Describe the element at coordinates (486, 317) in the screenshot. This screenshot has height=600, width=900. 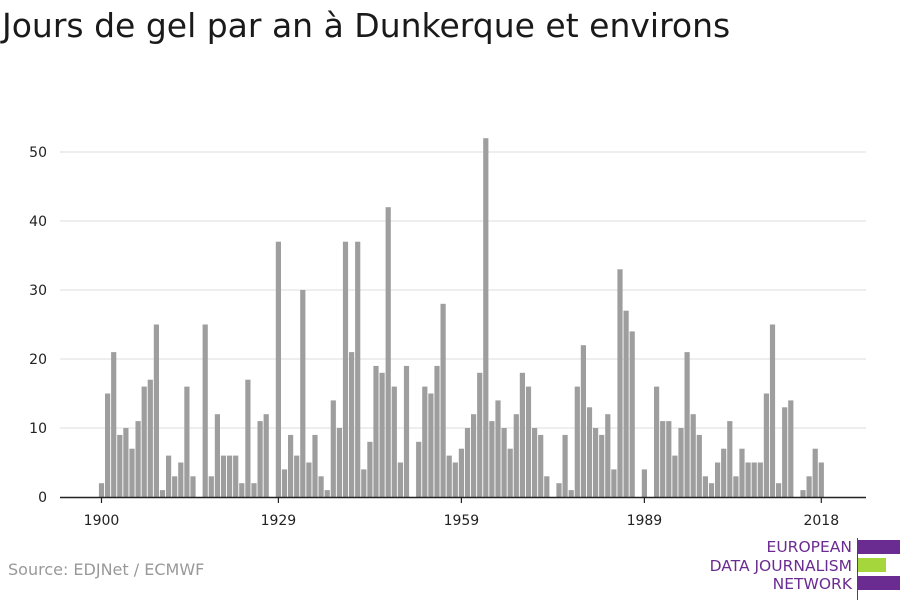
I see `bar-1963` at that location.